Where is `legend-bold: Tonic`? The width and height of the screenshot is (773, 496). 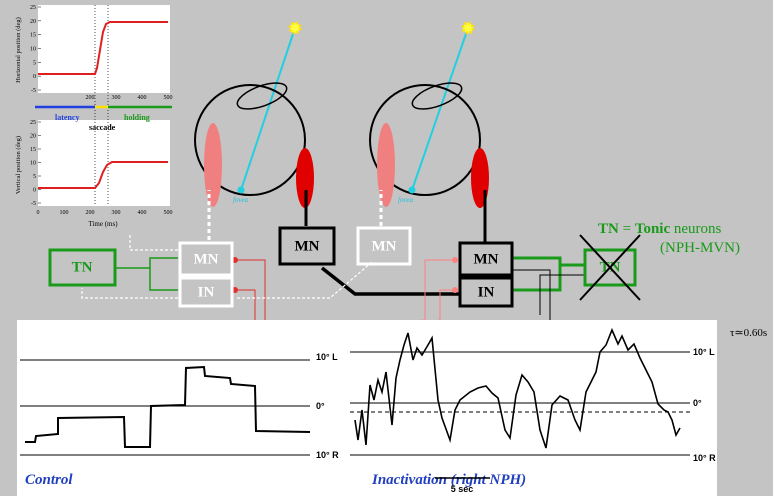 legend-bold: Tonic is located at coordinates (653, 229).